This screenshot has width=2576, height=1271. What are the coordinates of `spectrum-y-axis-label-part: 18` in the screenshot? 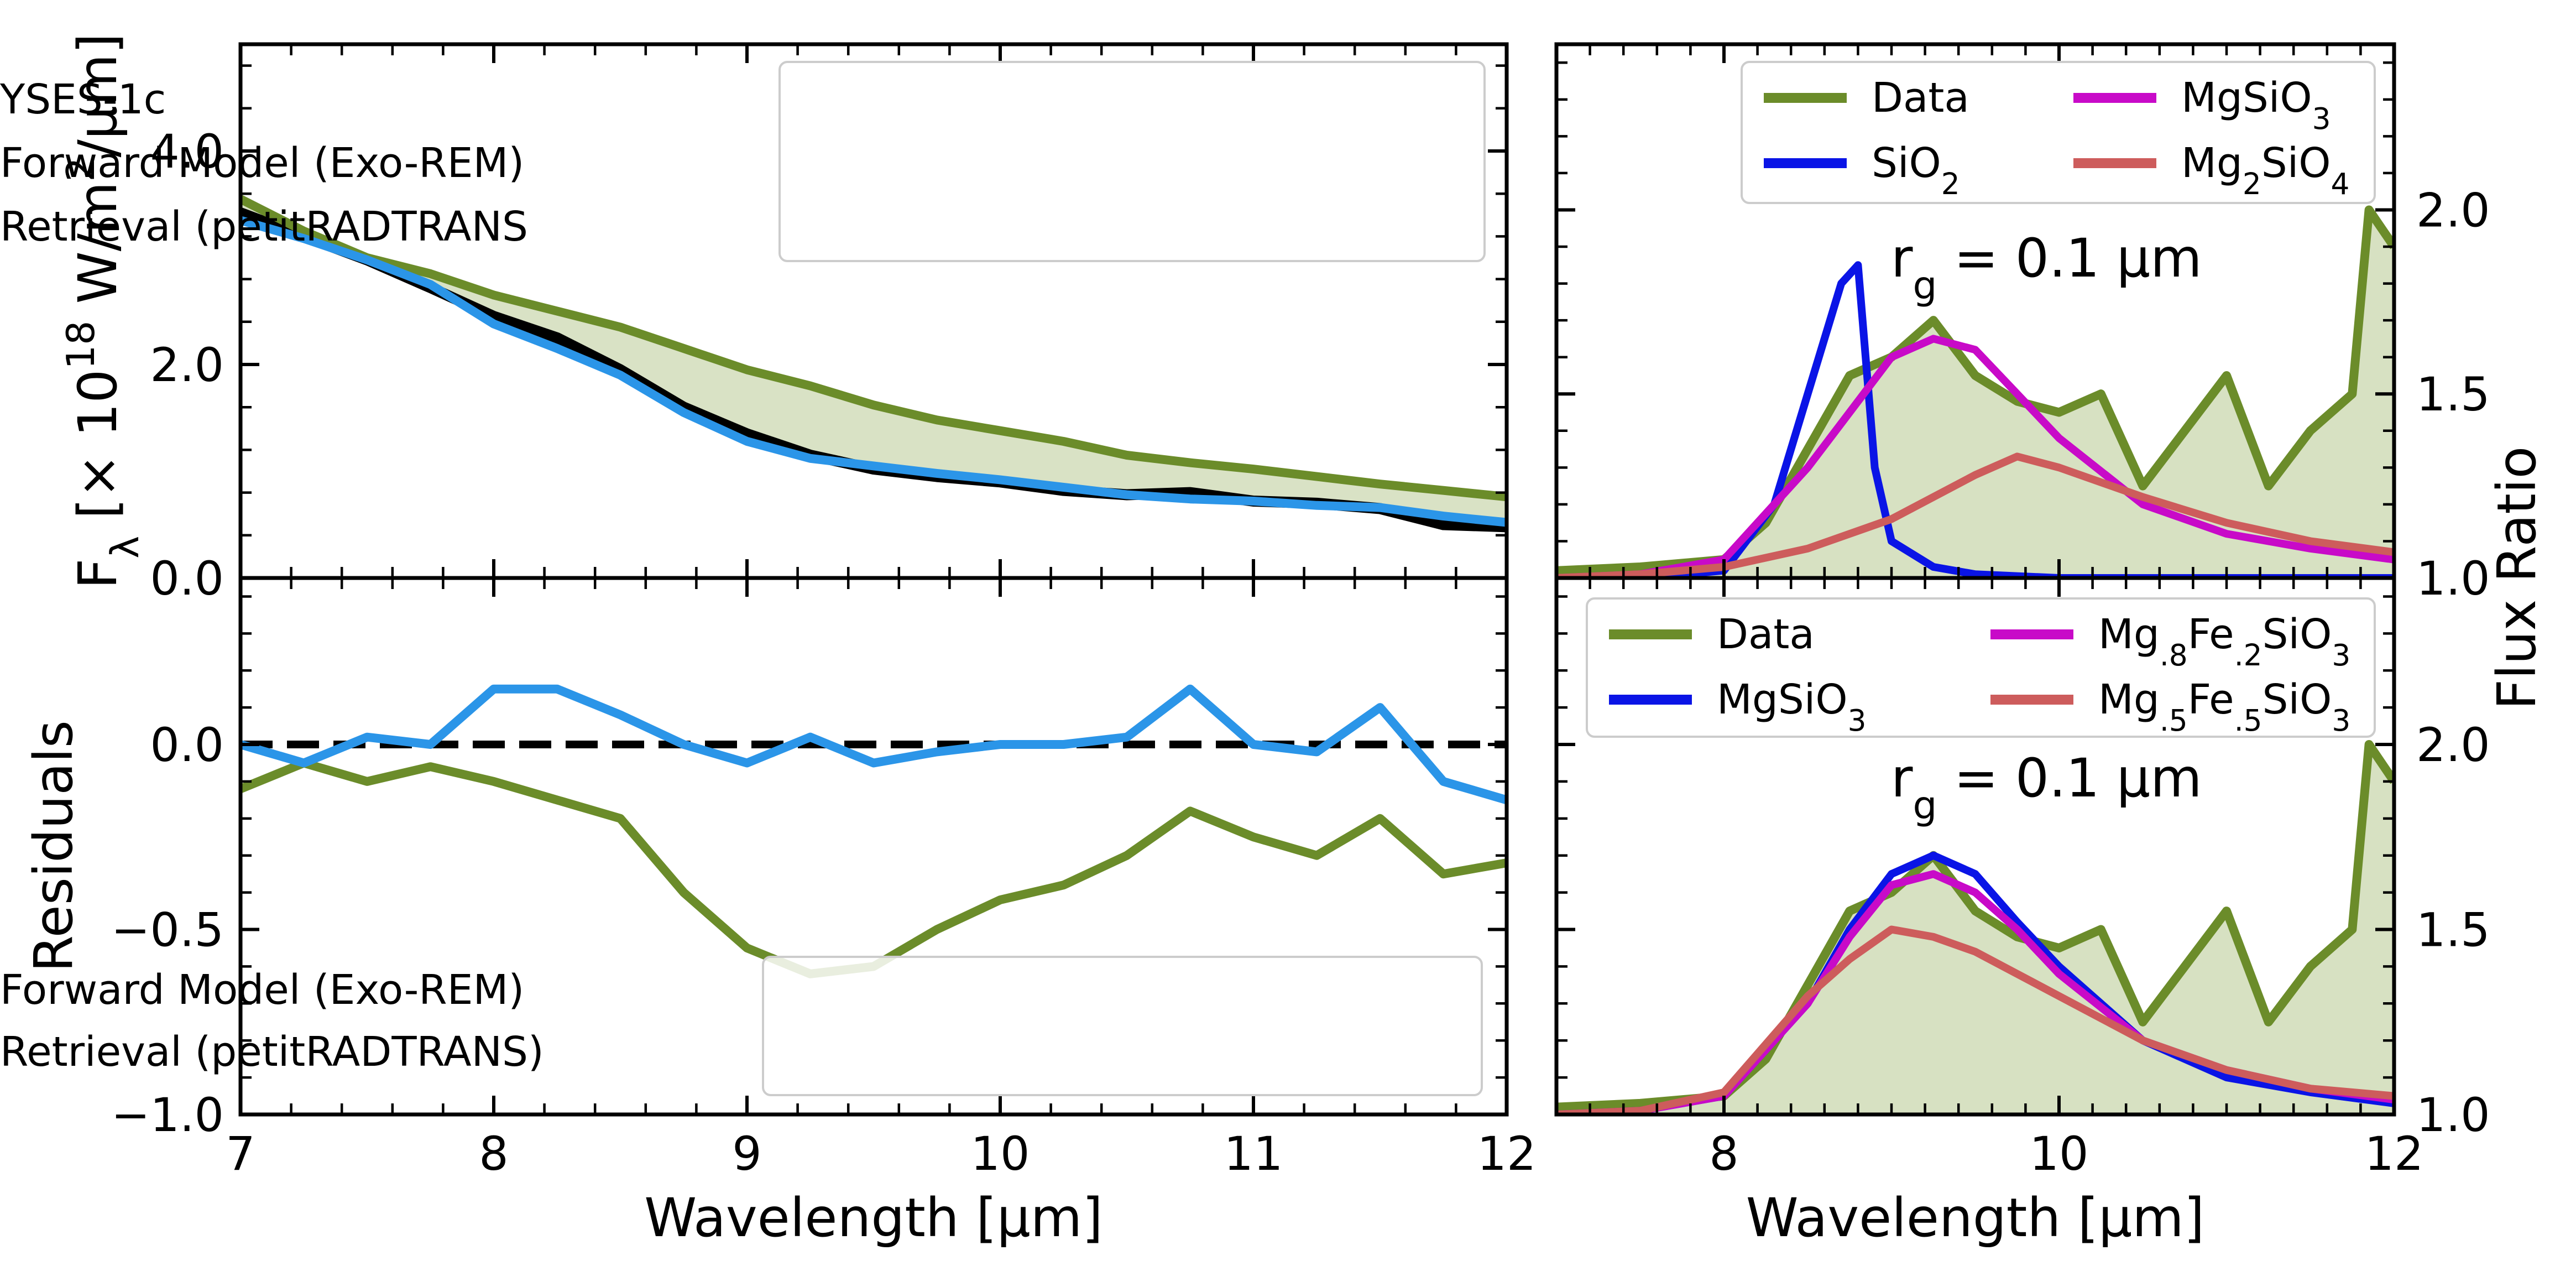 It's located at (81, 345).